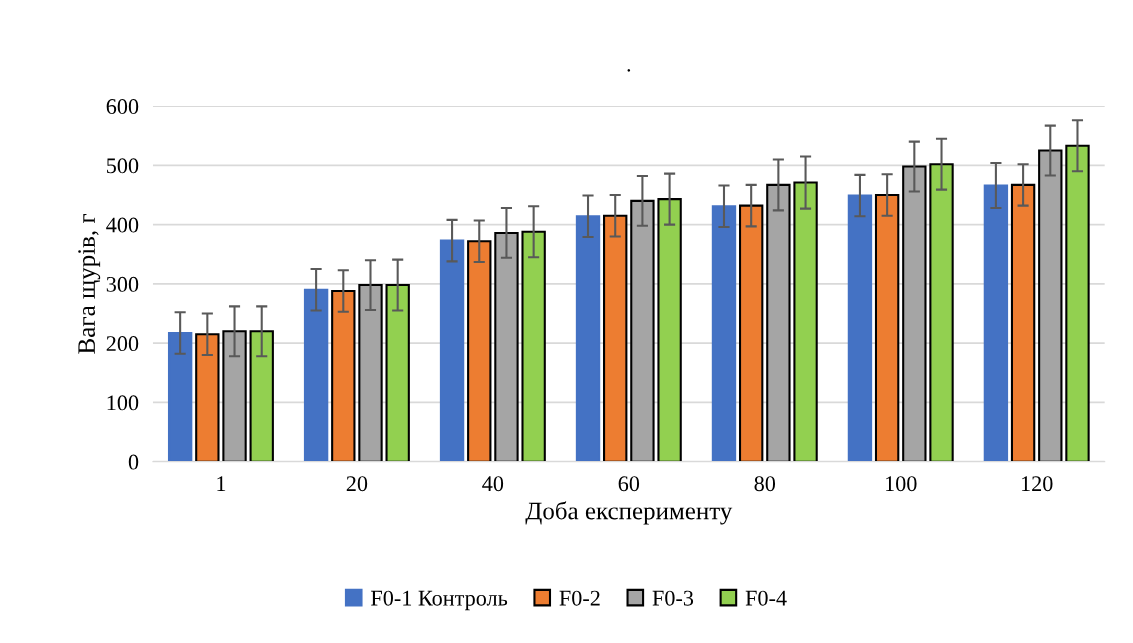 The height and width of the screenshot is (643, 1133). What do you see at coordinates (123, 166) in the screenshot?
I see `y-tick-label: 500` at bounding box center [123, 166].